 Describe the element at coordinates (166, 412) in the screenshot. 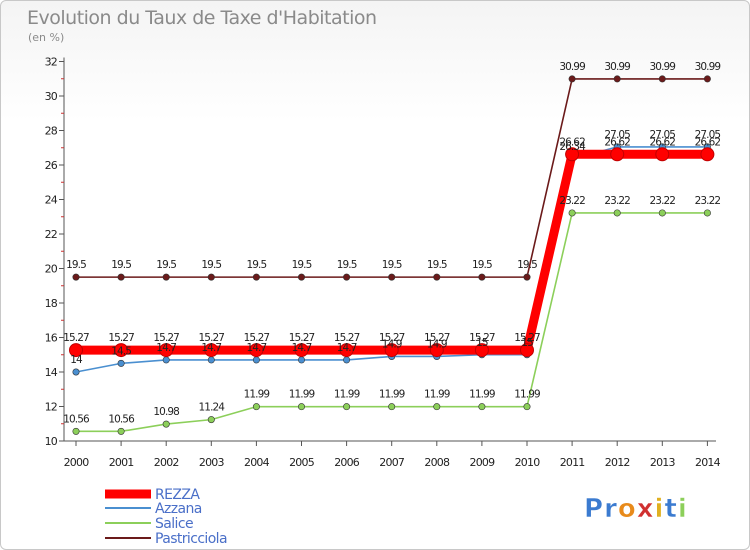

I see `data-label-salice: 10.98` at that location.